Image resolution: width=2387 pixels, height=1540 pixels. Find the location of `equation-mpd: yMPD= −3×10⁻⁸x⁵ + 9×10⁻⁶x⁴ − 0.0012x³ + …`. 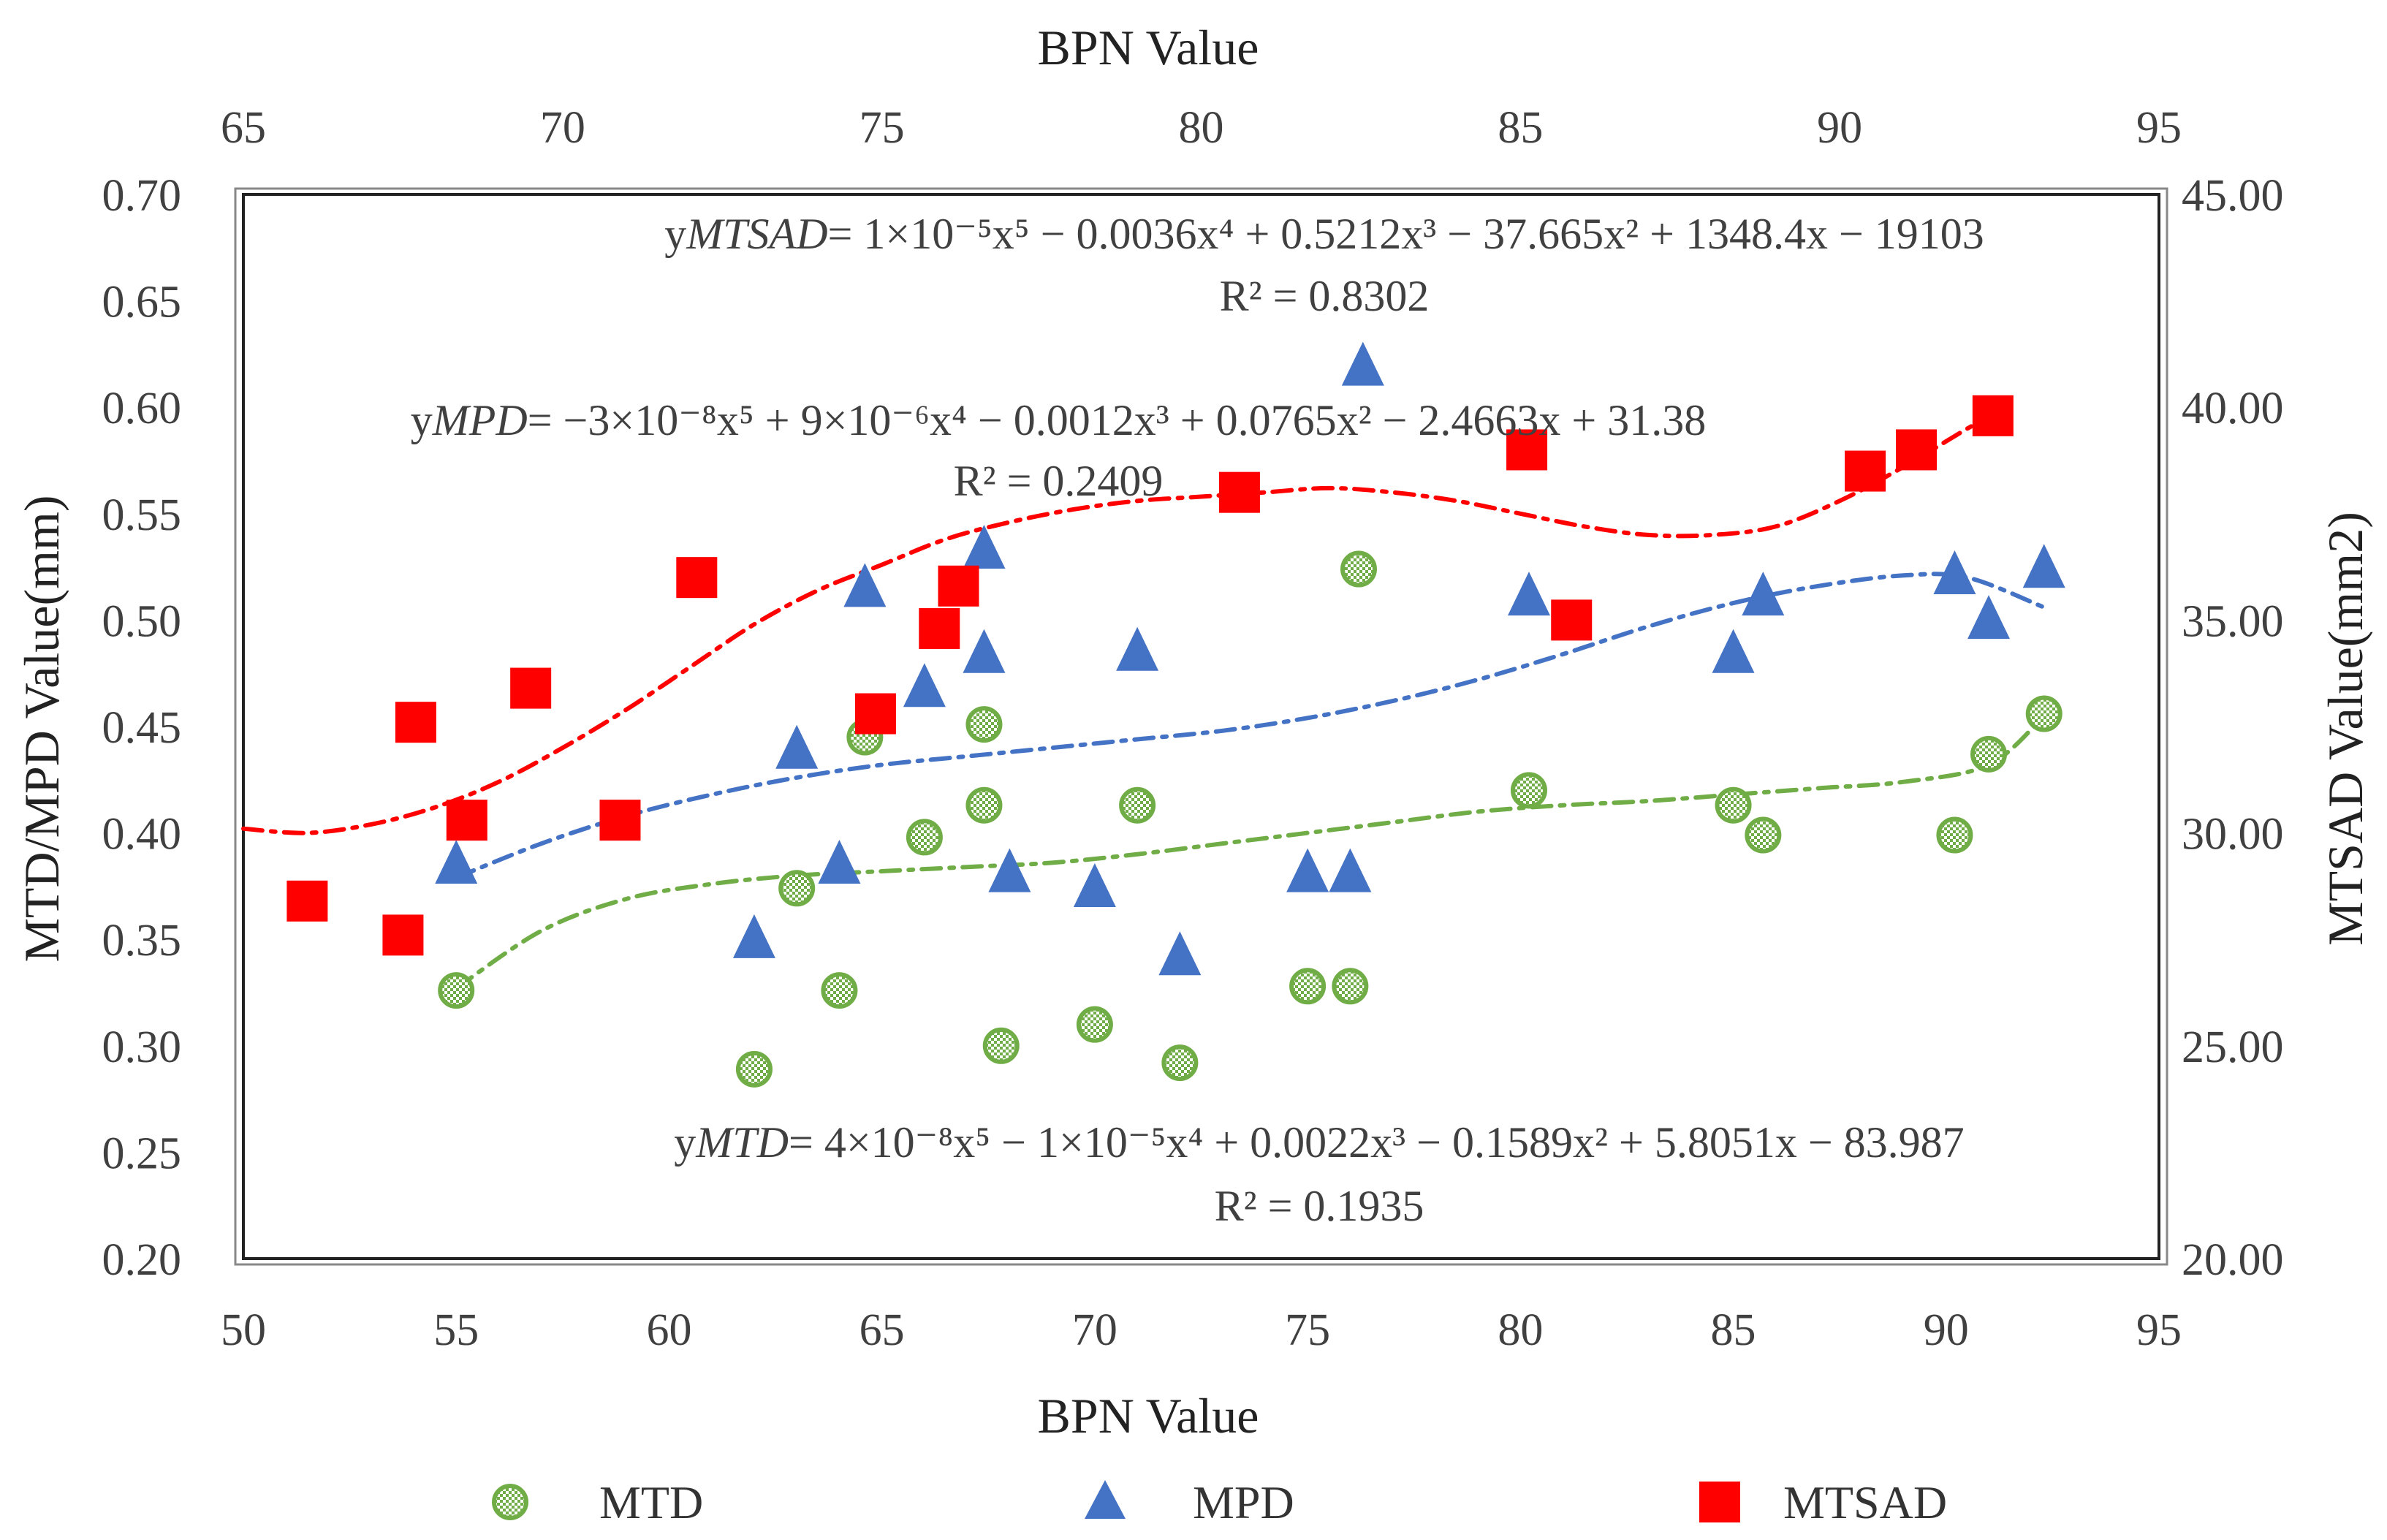

equation-mpd: yMPD= −3×10⁻⁸x⁵ + 9×10⁻⁶x⁴ − 0.0012x³ + … is located at coordinates (1059, 450).